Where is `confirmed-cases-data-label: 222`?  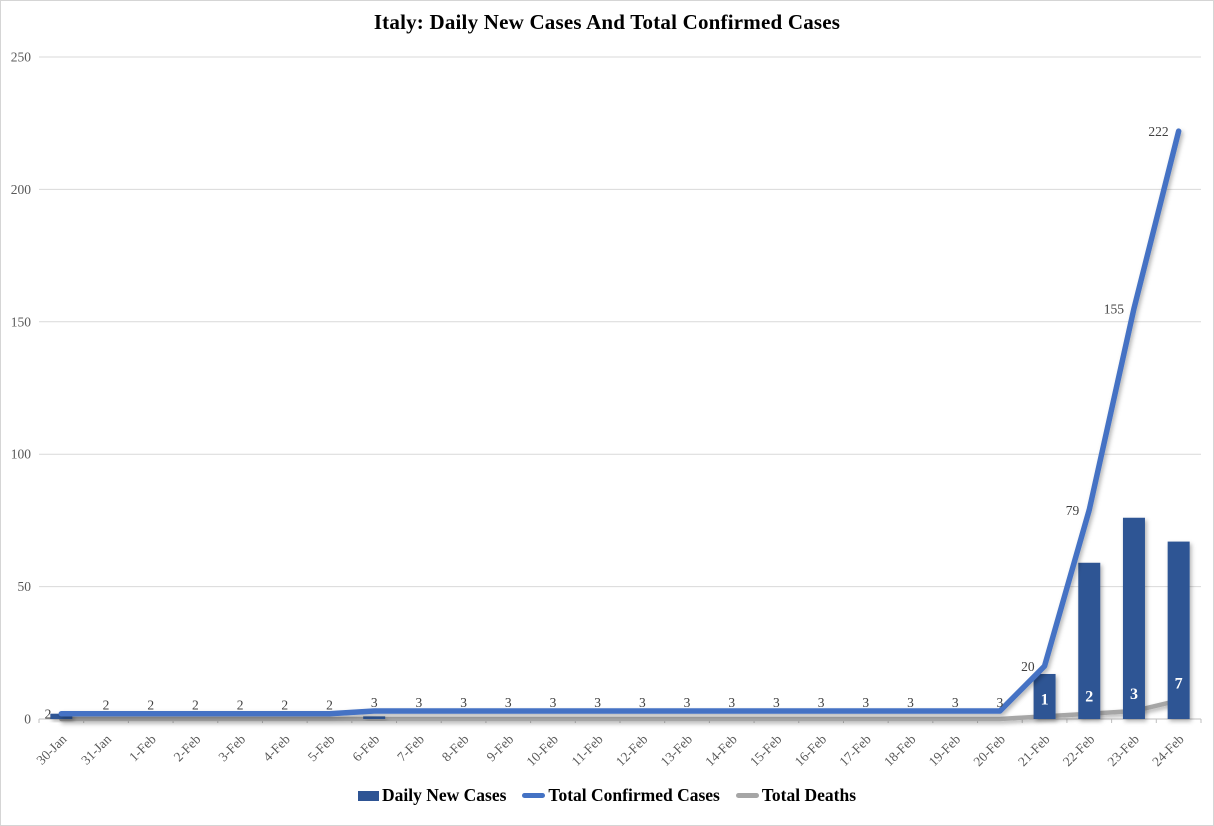 confirmed-cases-data-label: 222 is located at coordinates (1158, 131).